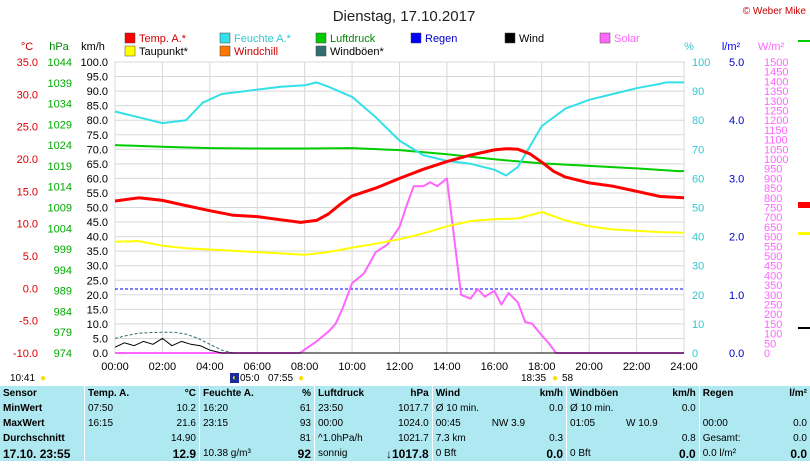 Image resolution: width=810 pixels, height=471 pixels. I want to click on hum-tick-label: 30, so click(698, 267).